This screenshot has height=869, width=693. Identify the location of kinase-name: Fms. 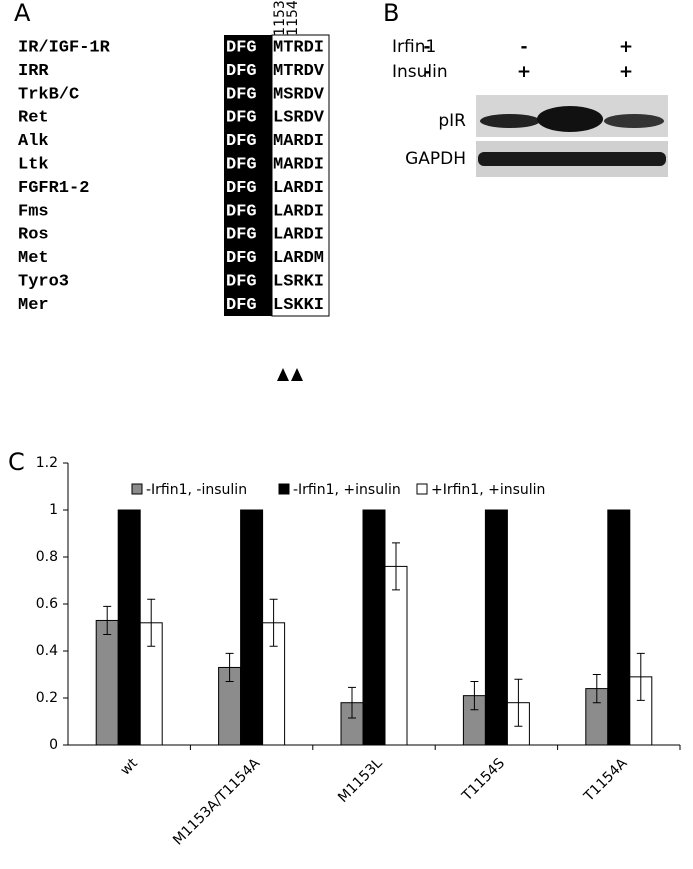
(33, 211).